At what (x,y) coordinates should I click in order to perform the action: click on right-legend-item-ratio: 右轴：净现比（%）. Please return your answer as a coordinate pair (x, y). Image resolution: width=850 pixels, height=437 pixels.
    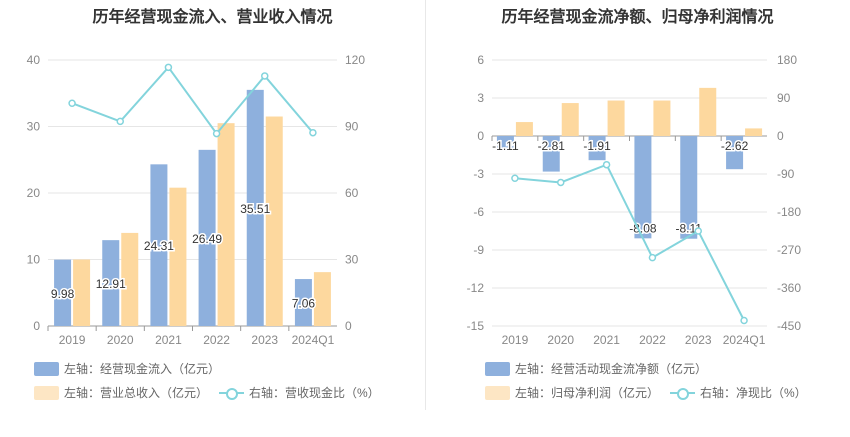
    Looking at the image, I should click on (738, 392).